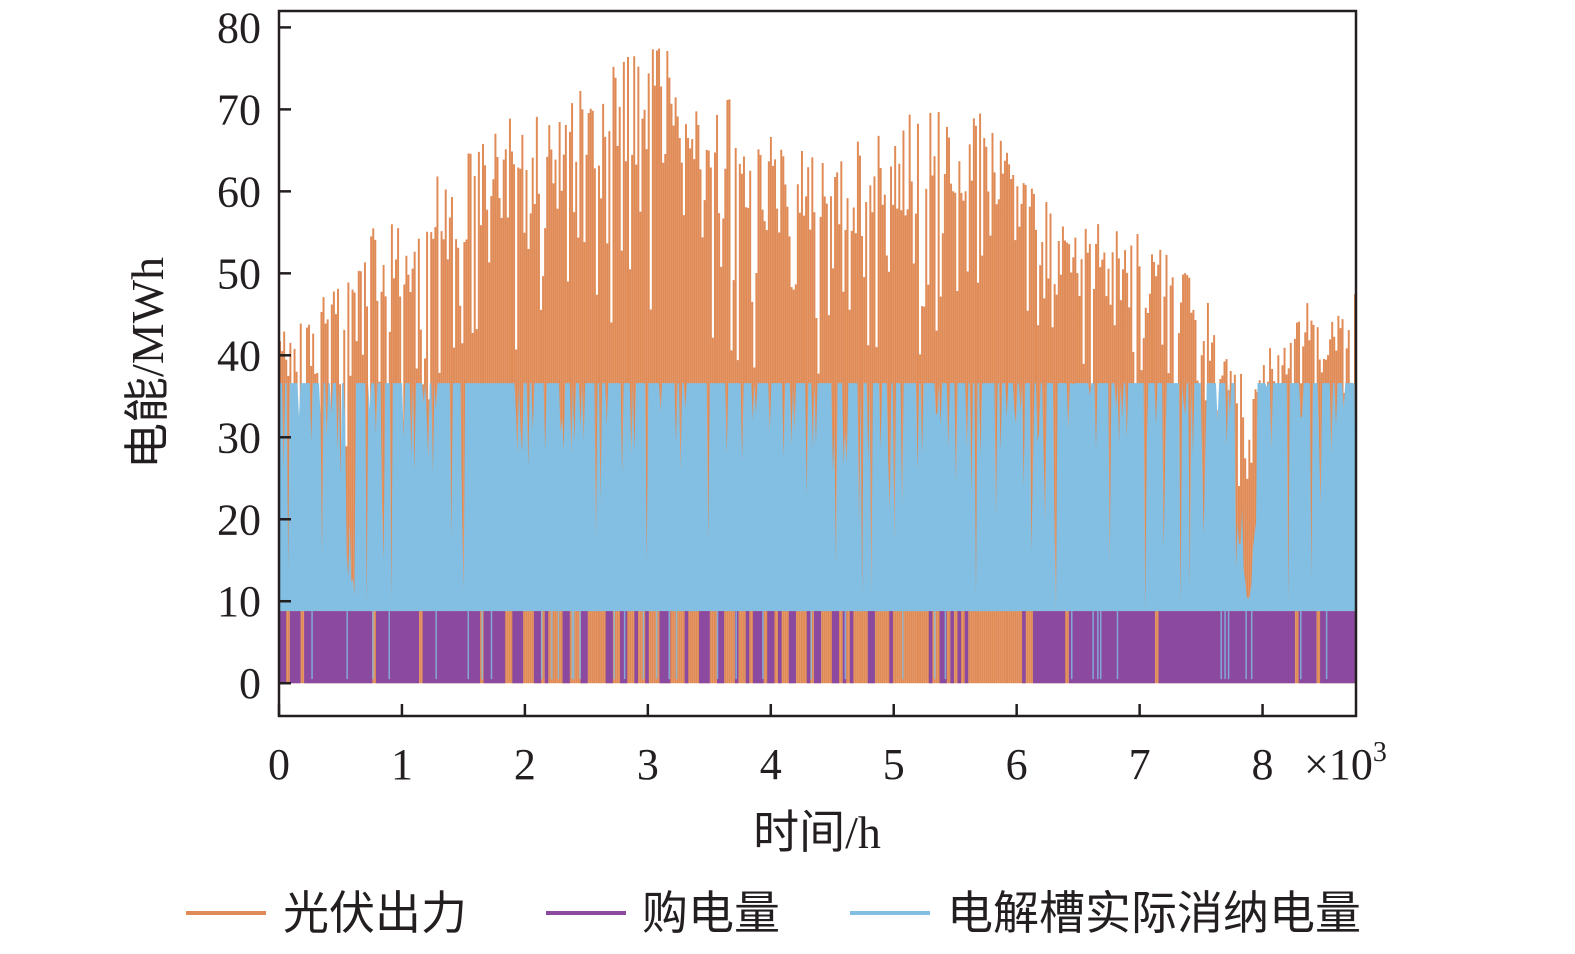  I want to click on x-tick-label-2: 2, so click(525, 764).